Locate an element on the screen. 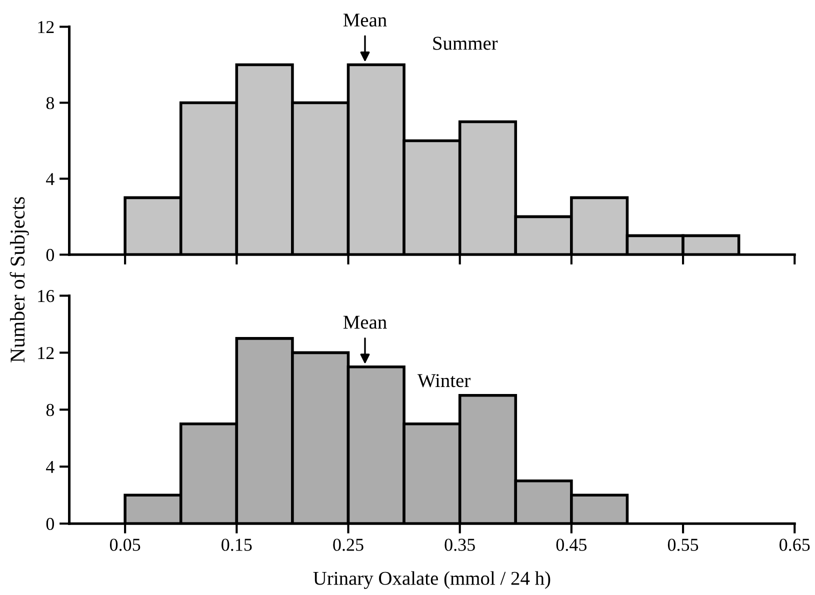  x-axis-title: Urinary Oxalate (mmol / 24 h) is located at coordinates (431, 580).